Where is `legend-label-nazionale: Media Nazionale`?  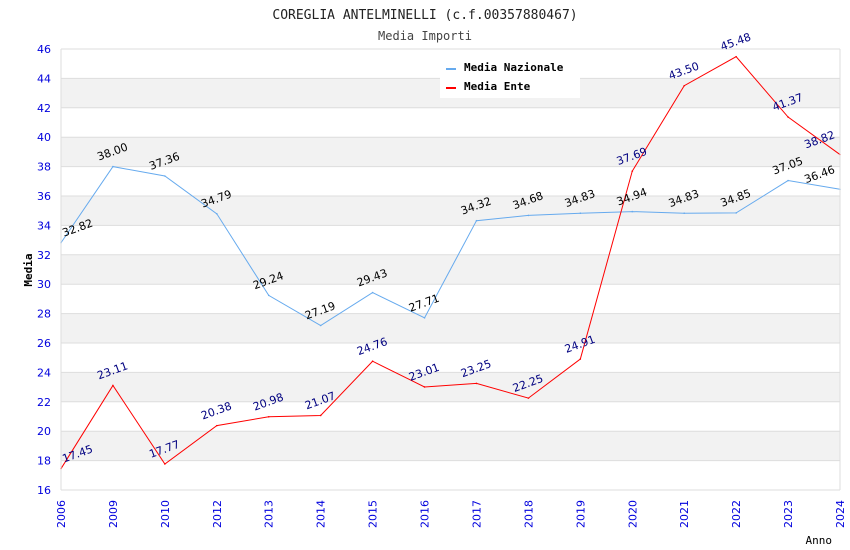
legend-label-nazionale: Media Nazionale is located at coordinates (514, 67).